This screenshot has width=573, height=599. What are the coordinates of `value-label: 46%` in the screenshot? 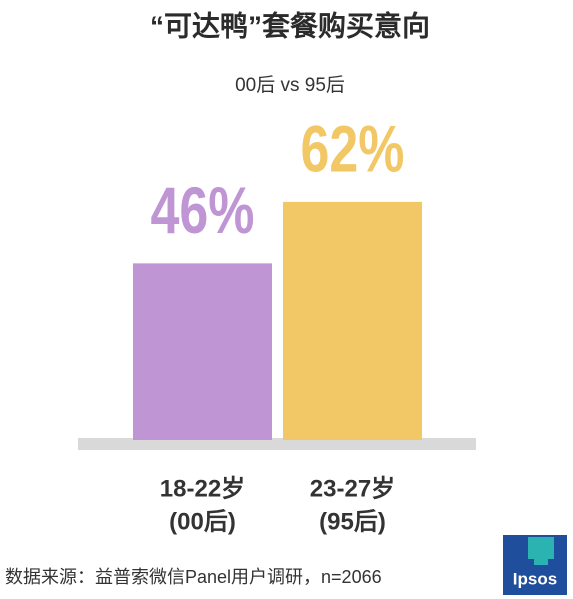 It's located at (203, 210).